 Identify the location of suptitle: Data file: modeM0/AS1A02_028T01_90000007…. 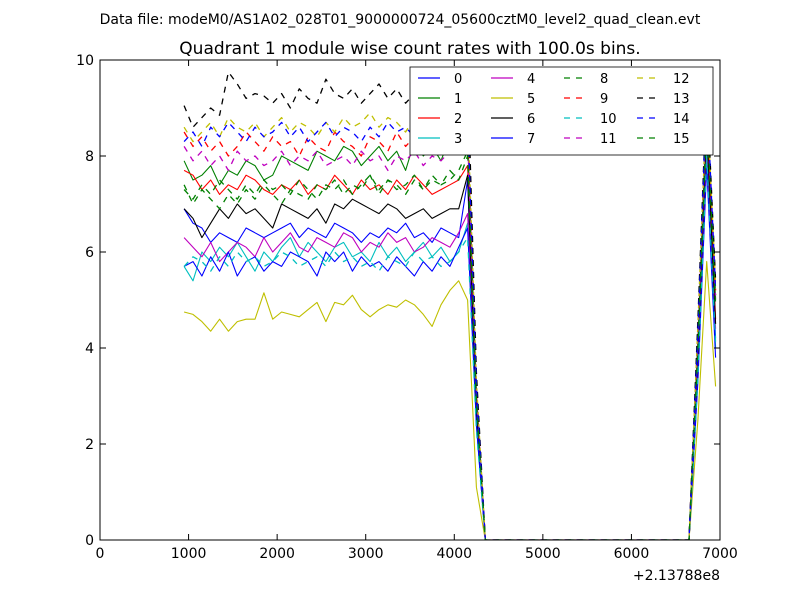
(400, 20).